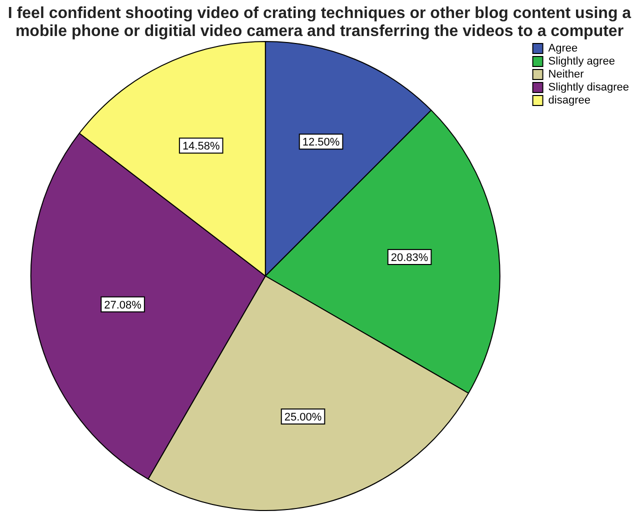  Describe the element at coordinates (589, 88) in the screenshot. I see `legend-label: Slightly disagree` at that location.